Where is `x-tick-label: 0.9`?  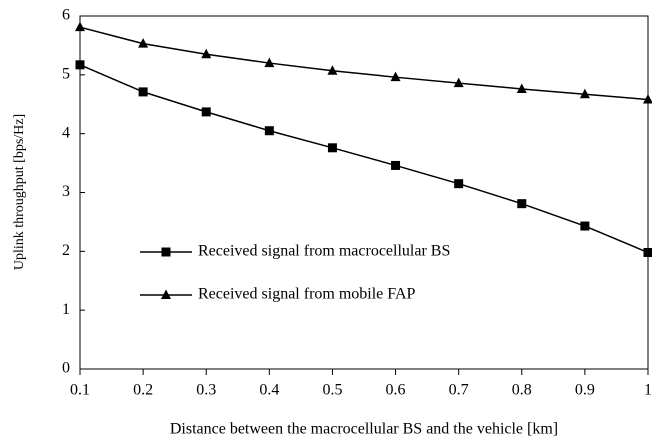 x-tick-label: 0.9 is located at coordinates (585, 390).